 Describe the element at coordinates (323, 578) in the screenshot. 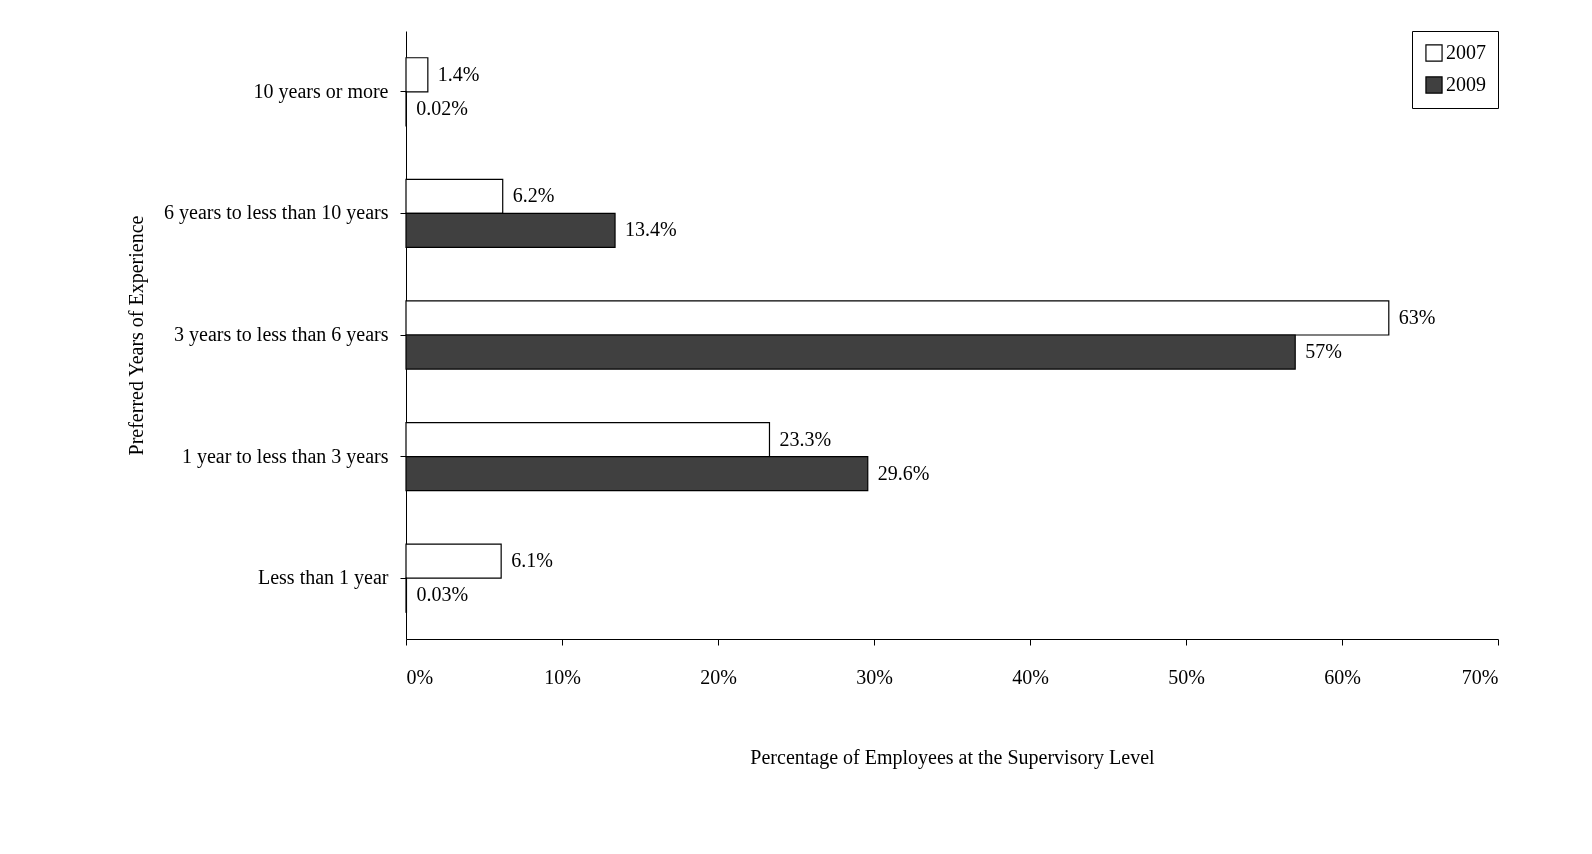

I see `y-tick-label: Less than 1 year` at that location.